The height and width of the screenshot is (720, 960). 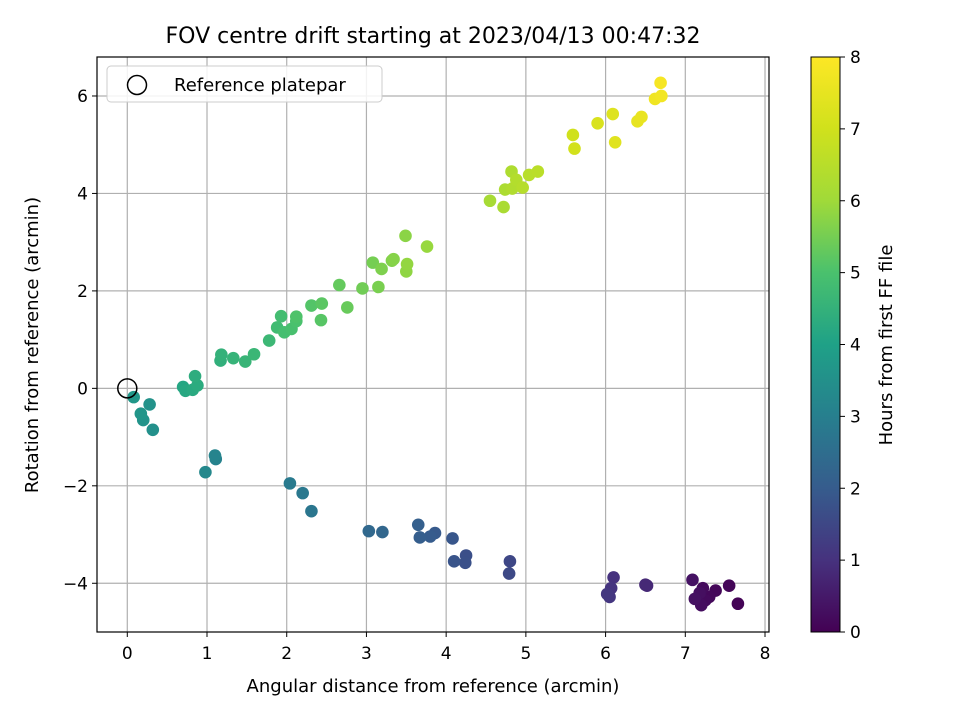 I want to click on colorbar-tick-label: 3, so click(x=855, y=417).